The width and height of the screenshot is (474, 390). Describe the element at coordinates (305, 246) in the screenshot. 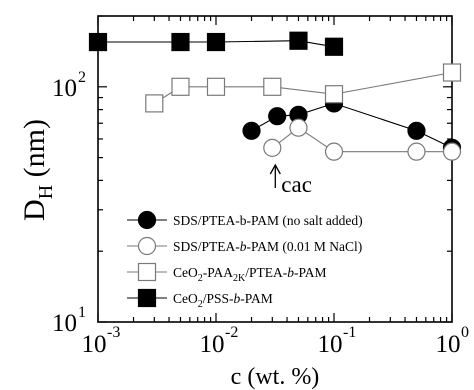

I see `legend-label-part: -PAM (0.01 M NaCl)` at that location.